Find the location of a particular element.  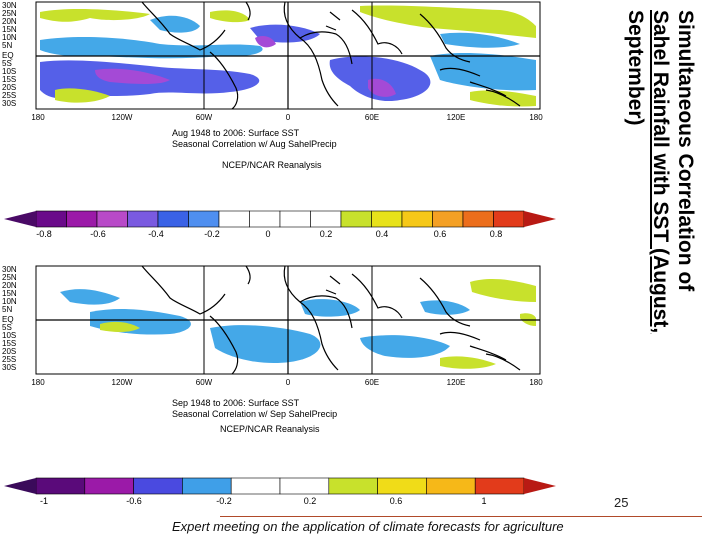

bottom-map-anomaly-fill is located at coordinates (298, 324).